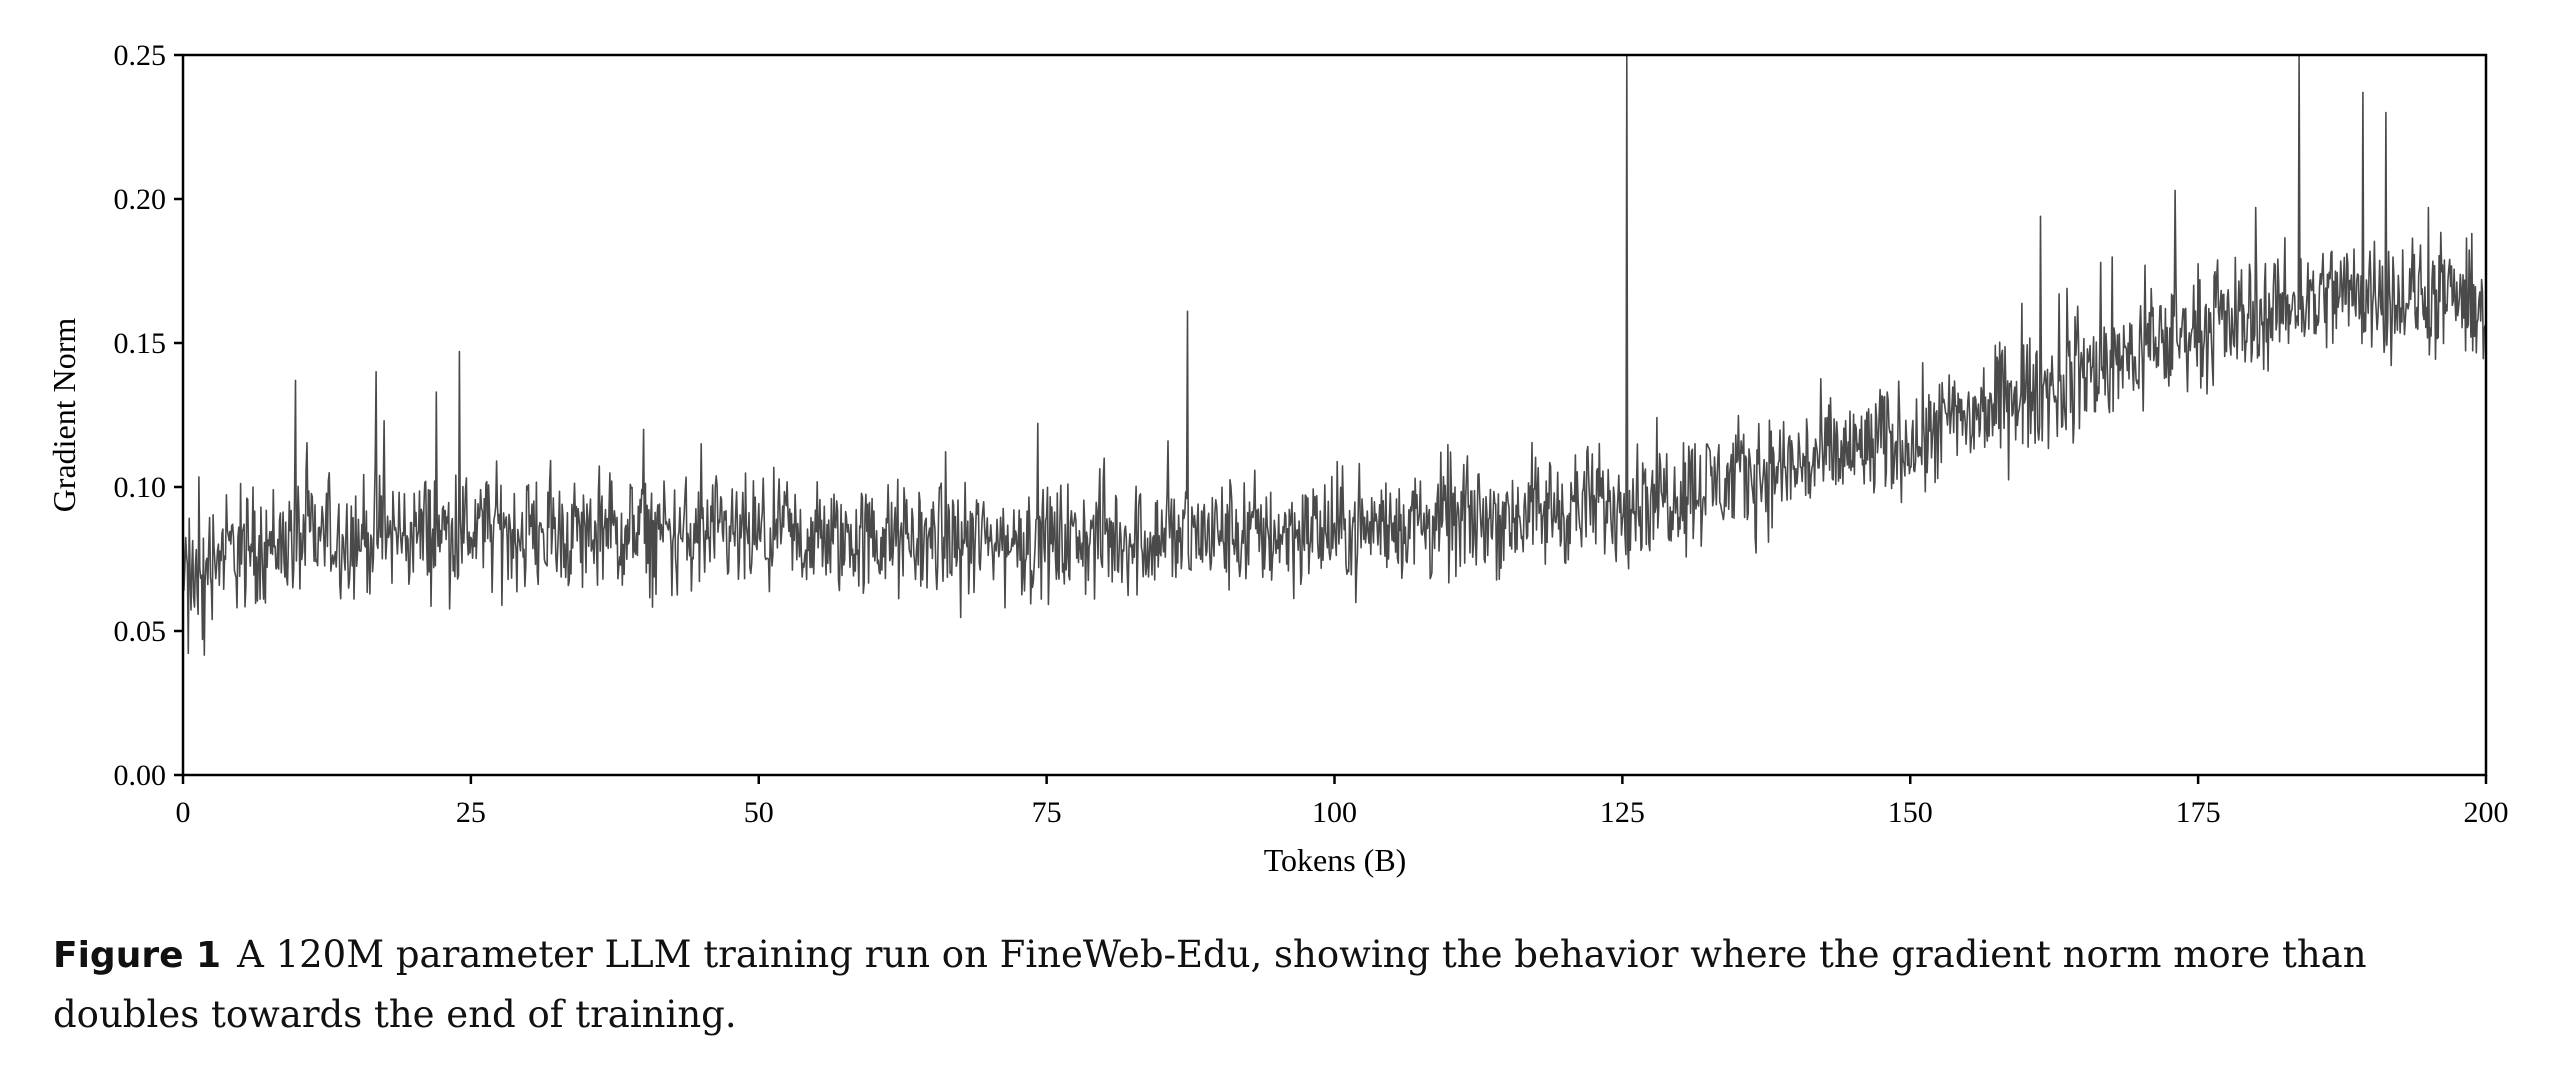 The height and width of the screenshot is (1082, 2556). What do you see at coordinates (148, 415) in the screenshot?
I see `y-axis: 0.00 0.05 0.10 0.15 0.20 0.25` at bounding box center [148, 415].